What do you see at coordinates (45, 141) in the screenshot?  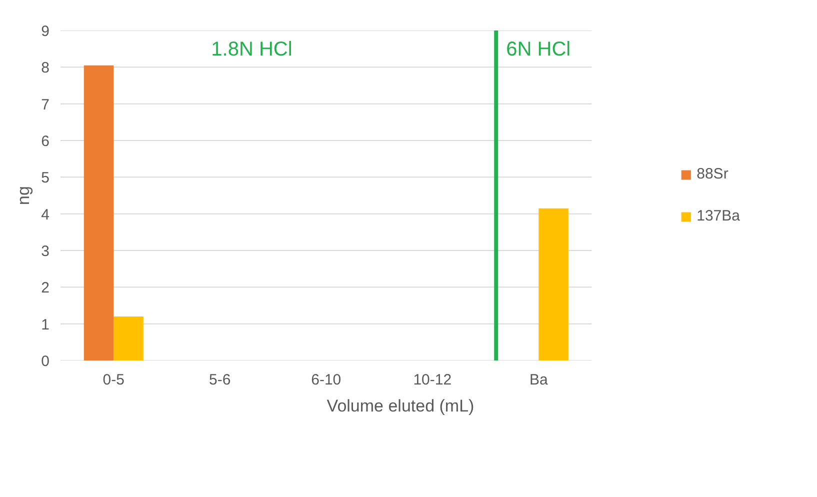 I see `y-tick-label: 6` at bounding box center [45, 141].